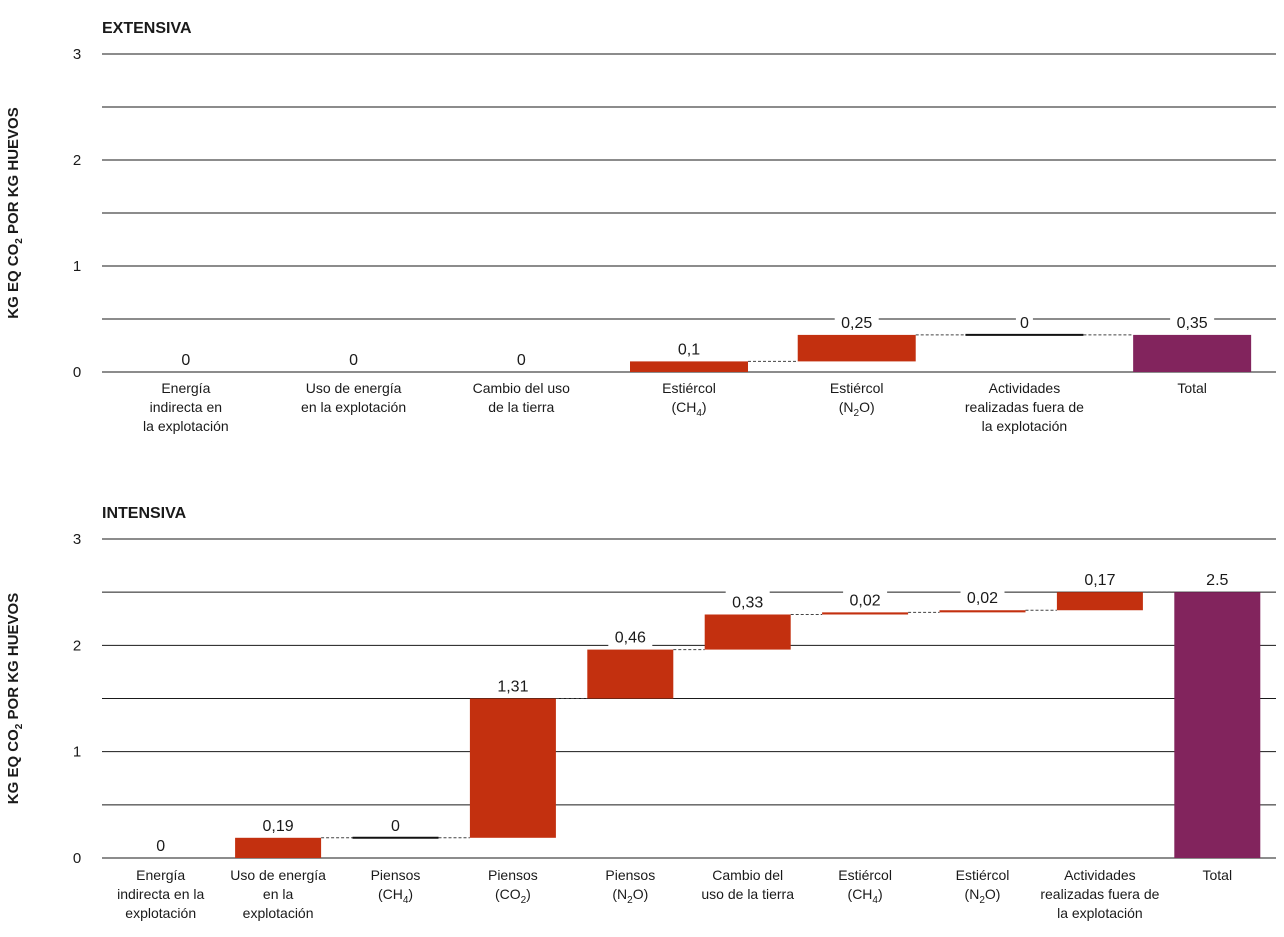 The height and width of the screenshot is (937, 1284). I want to click on data-label: 0,17, so click(1099, 580).